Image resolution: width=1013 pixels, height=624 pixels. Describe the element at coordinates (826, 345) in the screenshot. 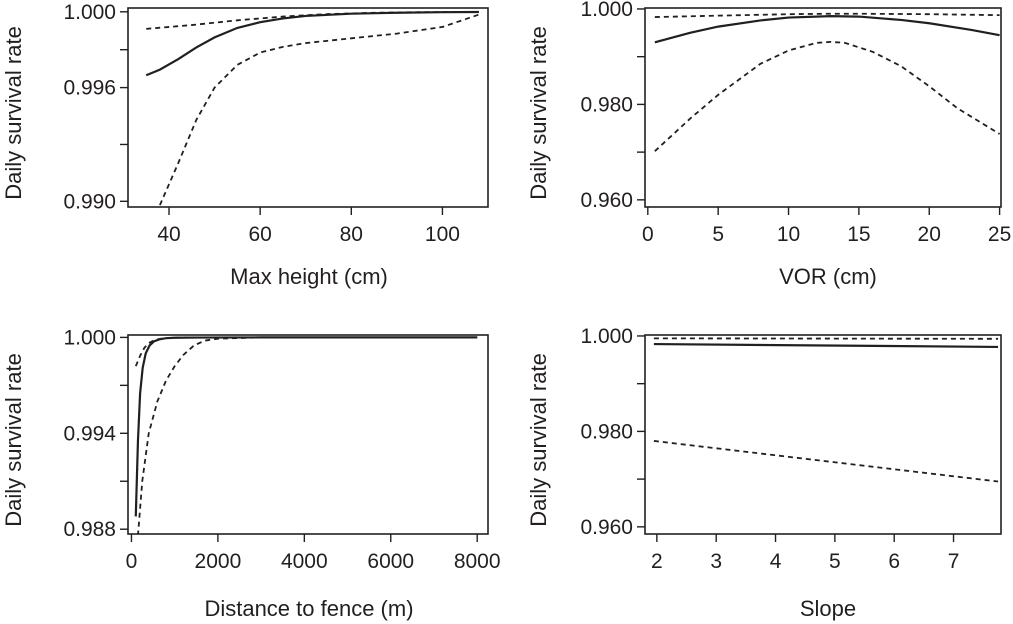

I see `panel-4-estimate-line` at that location.